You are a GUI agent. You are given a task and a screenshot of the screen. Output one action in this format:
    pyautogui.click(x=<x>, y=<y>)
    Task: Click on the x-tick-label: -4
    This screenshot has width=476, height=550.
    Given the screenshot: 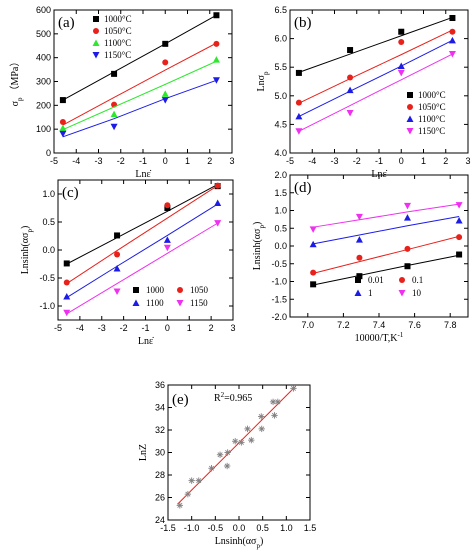 What is the action you would take?
    pyautogui.click(x=76, y=161)
    